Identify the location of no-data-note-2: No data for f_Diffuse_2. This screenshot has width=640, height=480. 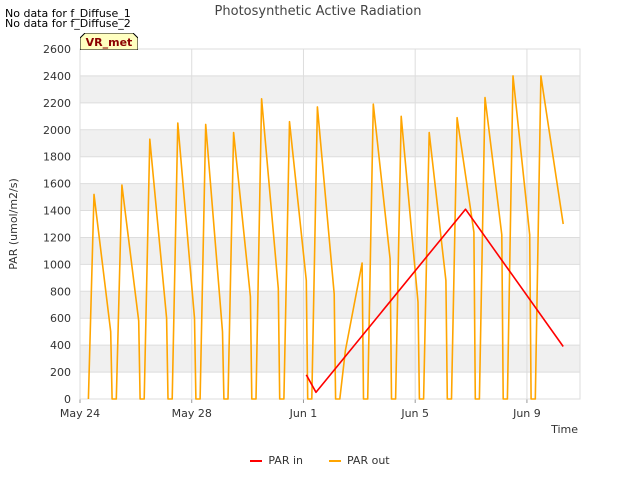
(68, 23).